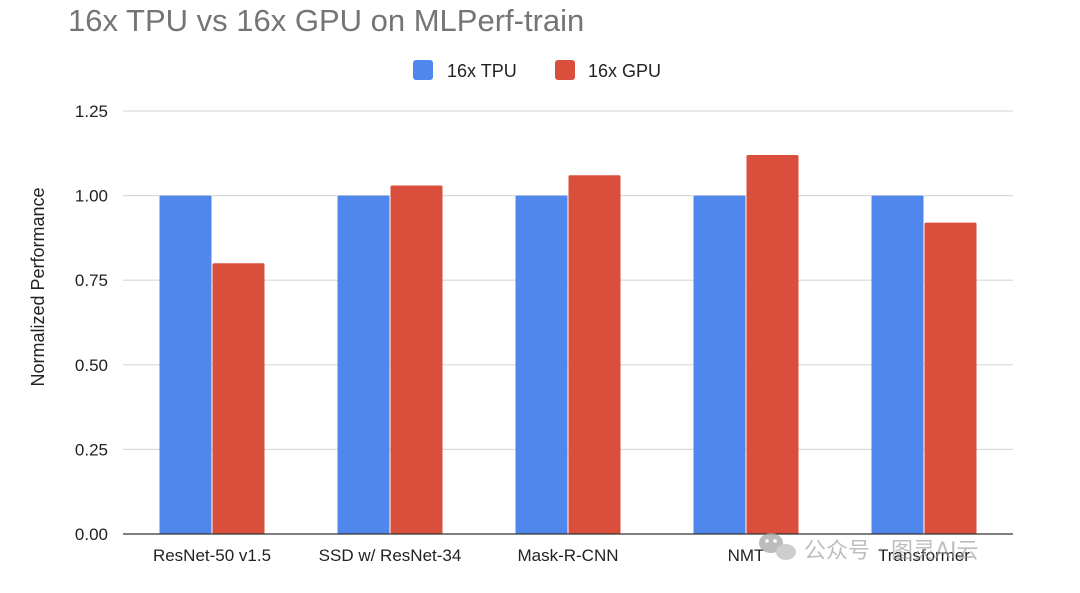 This screenshot has height=593, width=1080. I want to click on x-tick-label: Mask-R-CNN, so click(567, 555).